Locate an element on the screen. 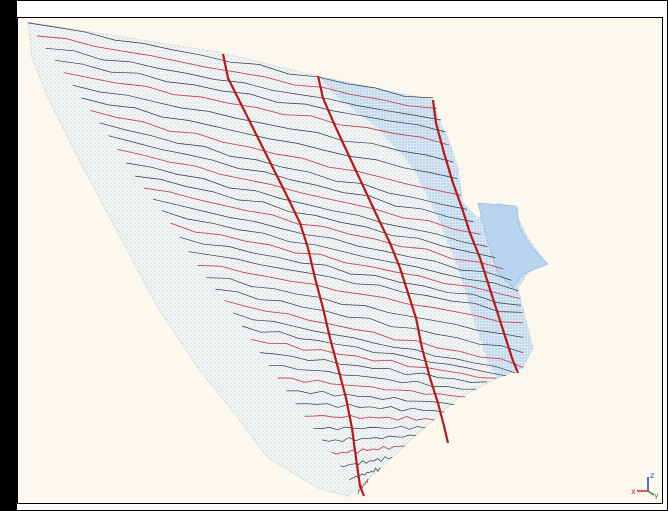  axis-triad-icon: z x y is located at coordinates (645, 485).